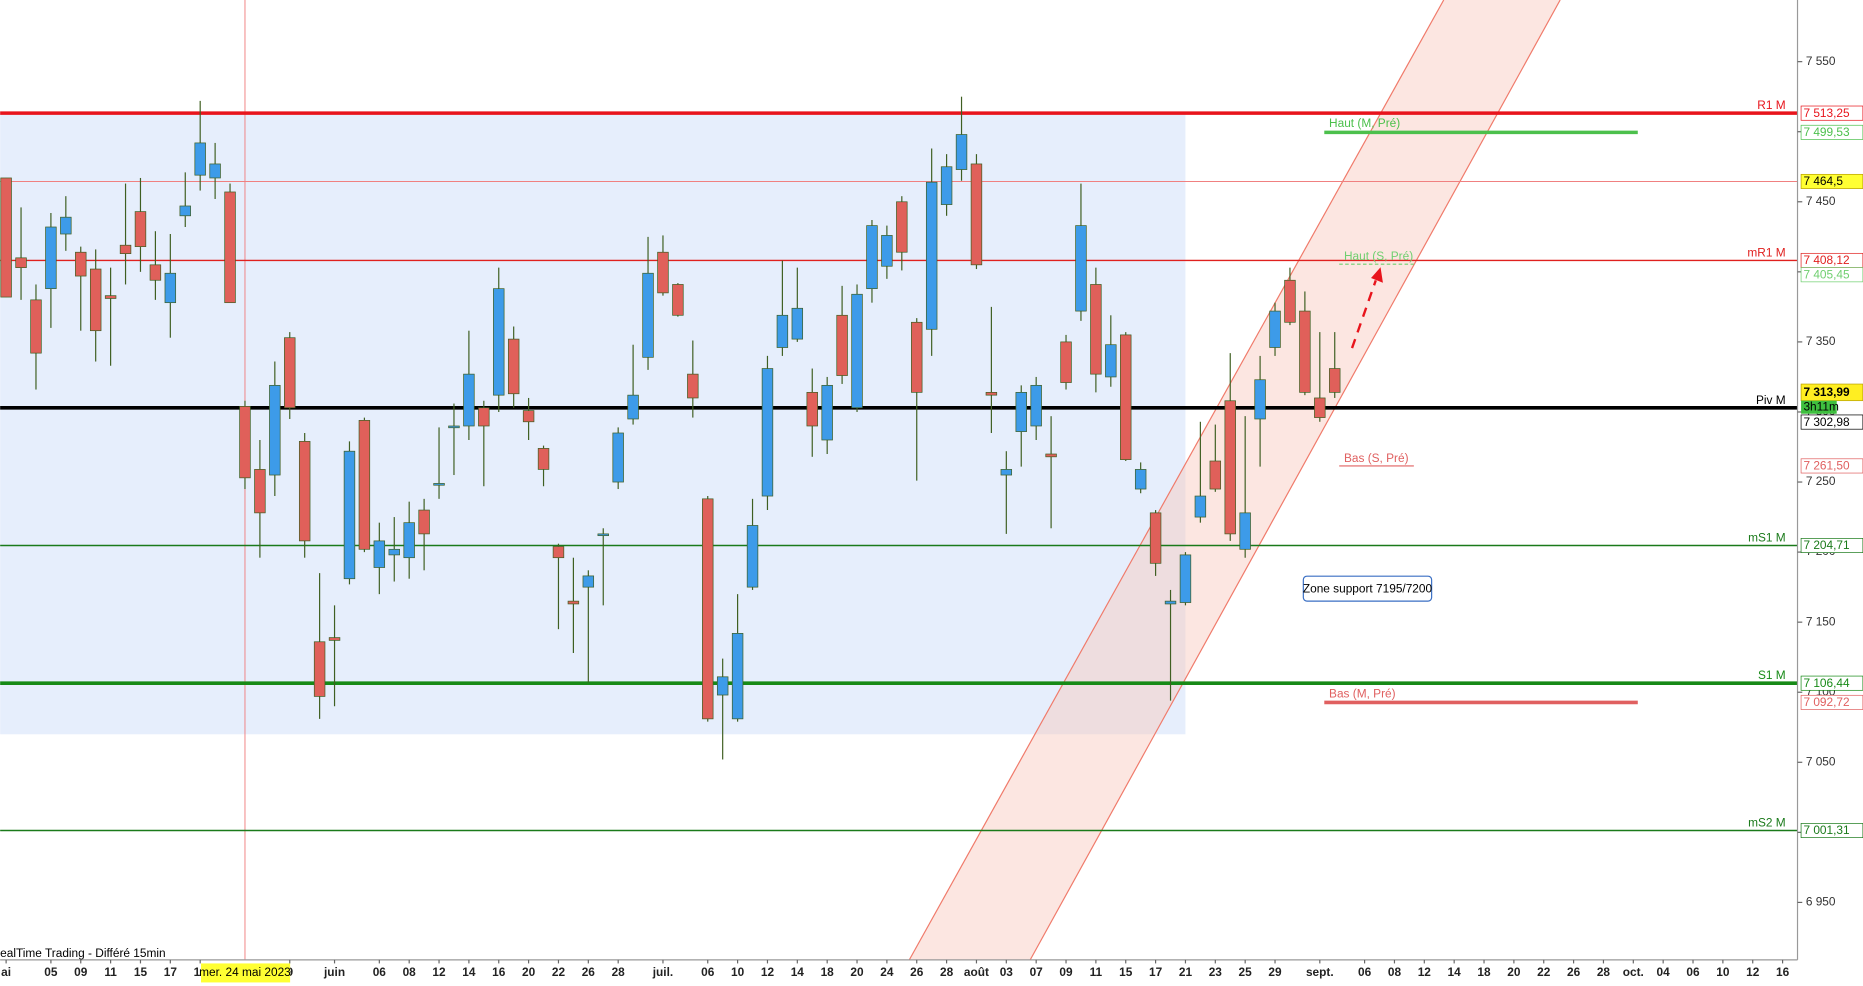 The width and height of the screenshot is (1863, 986). I want to click on level-name: mS2 M, so click(1767, 823).